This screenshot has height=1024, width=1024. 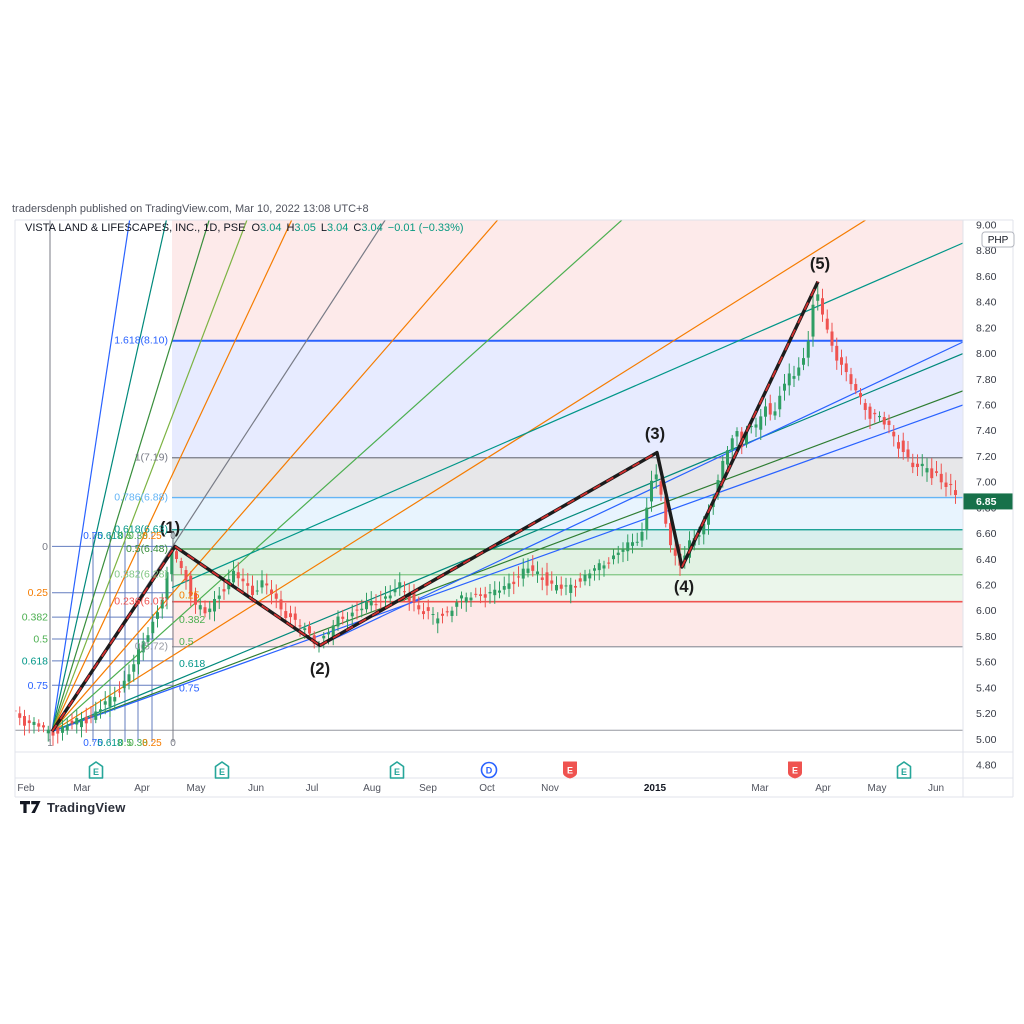 I want to click on time-zone-label: 0.25, so click(x=152, y=536).